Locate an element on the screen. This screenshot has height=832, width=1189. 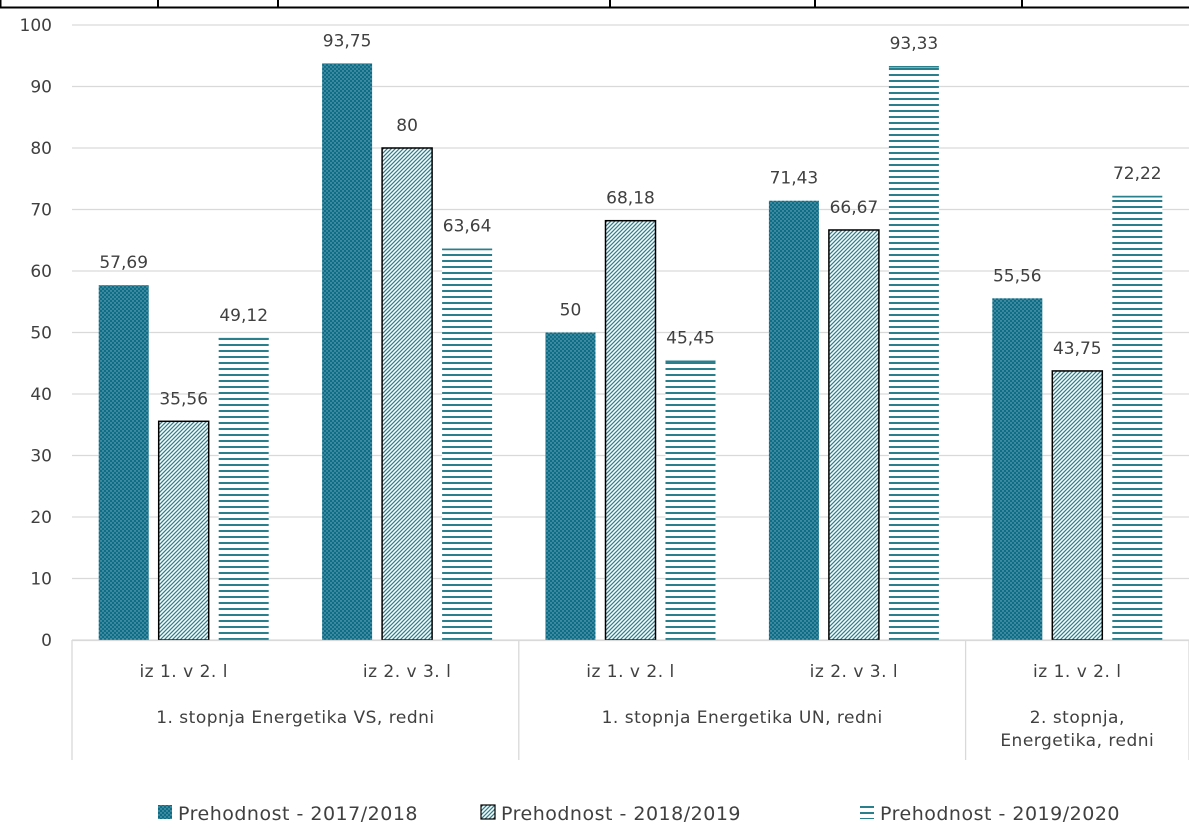
y-tick-label: 90 is located at coordinates (41, 88).